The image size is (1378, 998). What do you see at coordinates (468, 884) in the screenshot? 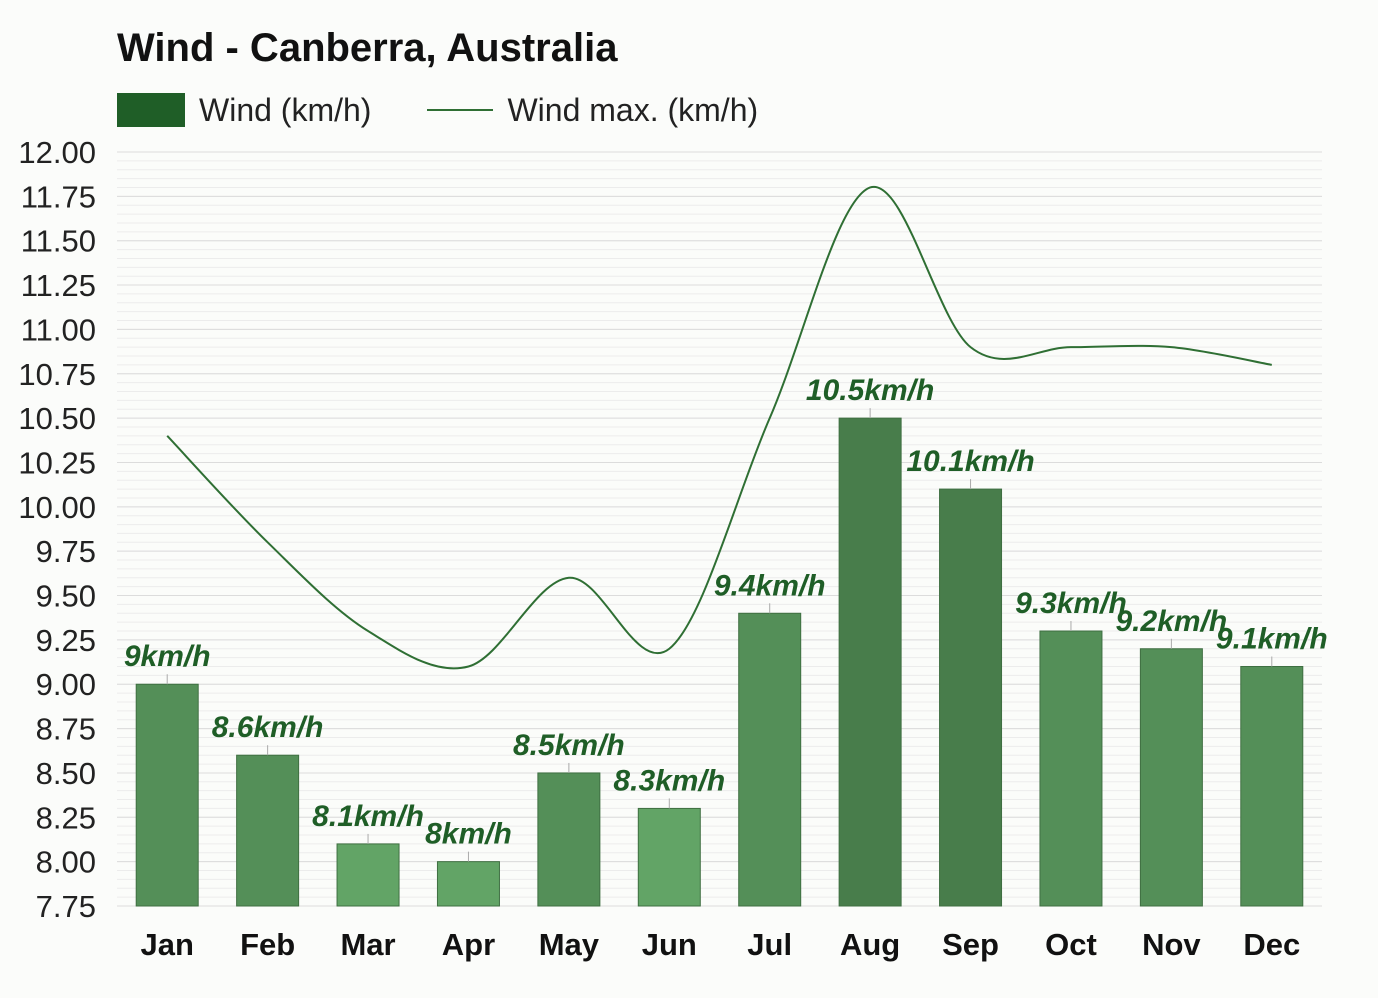
I see `bar-apr` at bounding box center [468, 884].